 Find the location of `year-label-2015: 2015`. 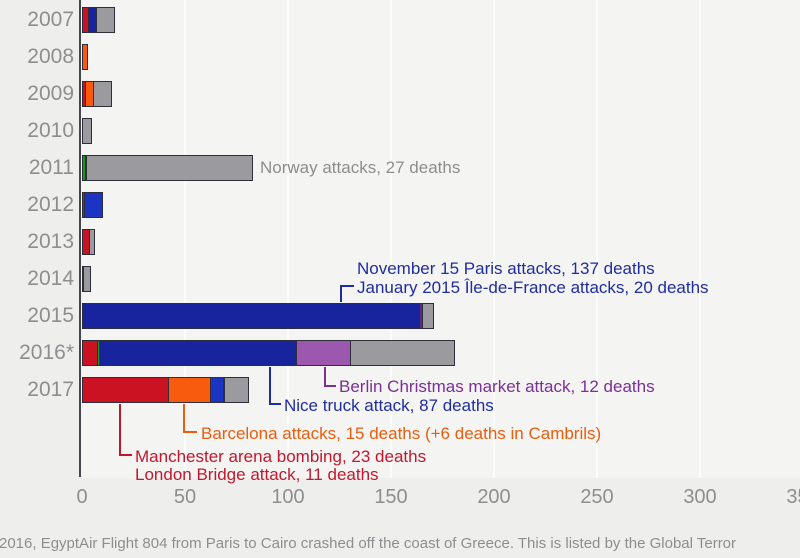

year-label-2015: 2015 is located at coordinates (50, 315).